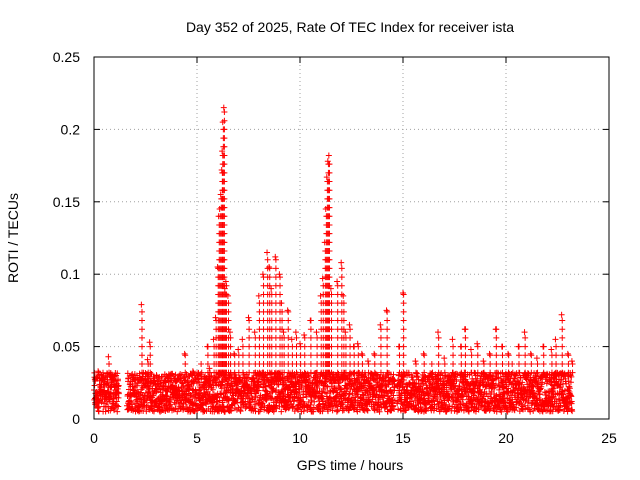 The height and width of the screenshot is (480, 640). I want to click on y-tick-label: 0.1, so click(71, 274).